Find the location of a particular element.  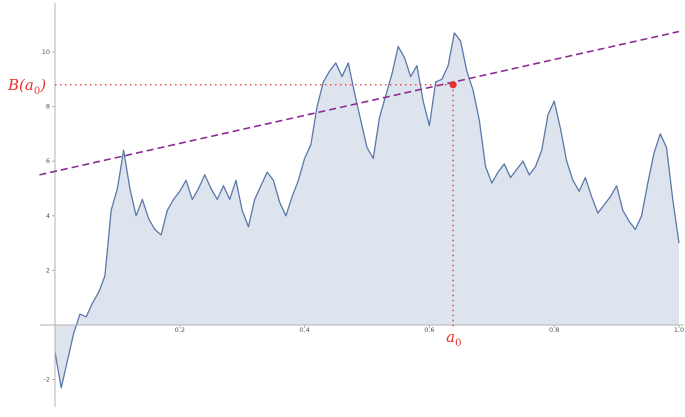

x-tick-label: 0.6 is located at coordinates (429, 330).